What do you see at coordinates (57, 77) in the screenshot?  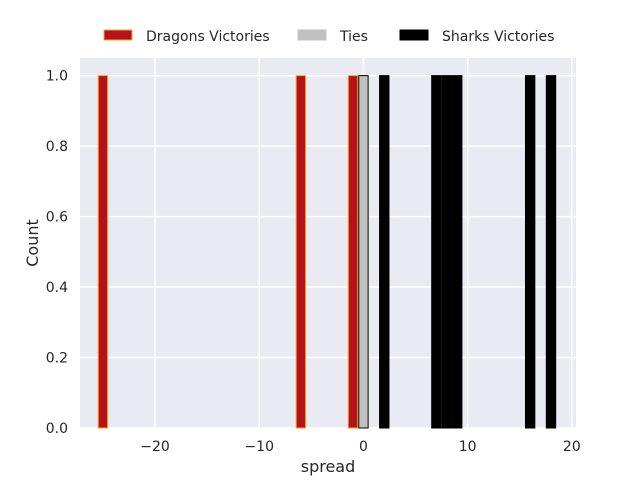 I see `y-tick-label: 1.0` at bounding box center [57, 77].